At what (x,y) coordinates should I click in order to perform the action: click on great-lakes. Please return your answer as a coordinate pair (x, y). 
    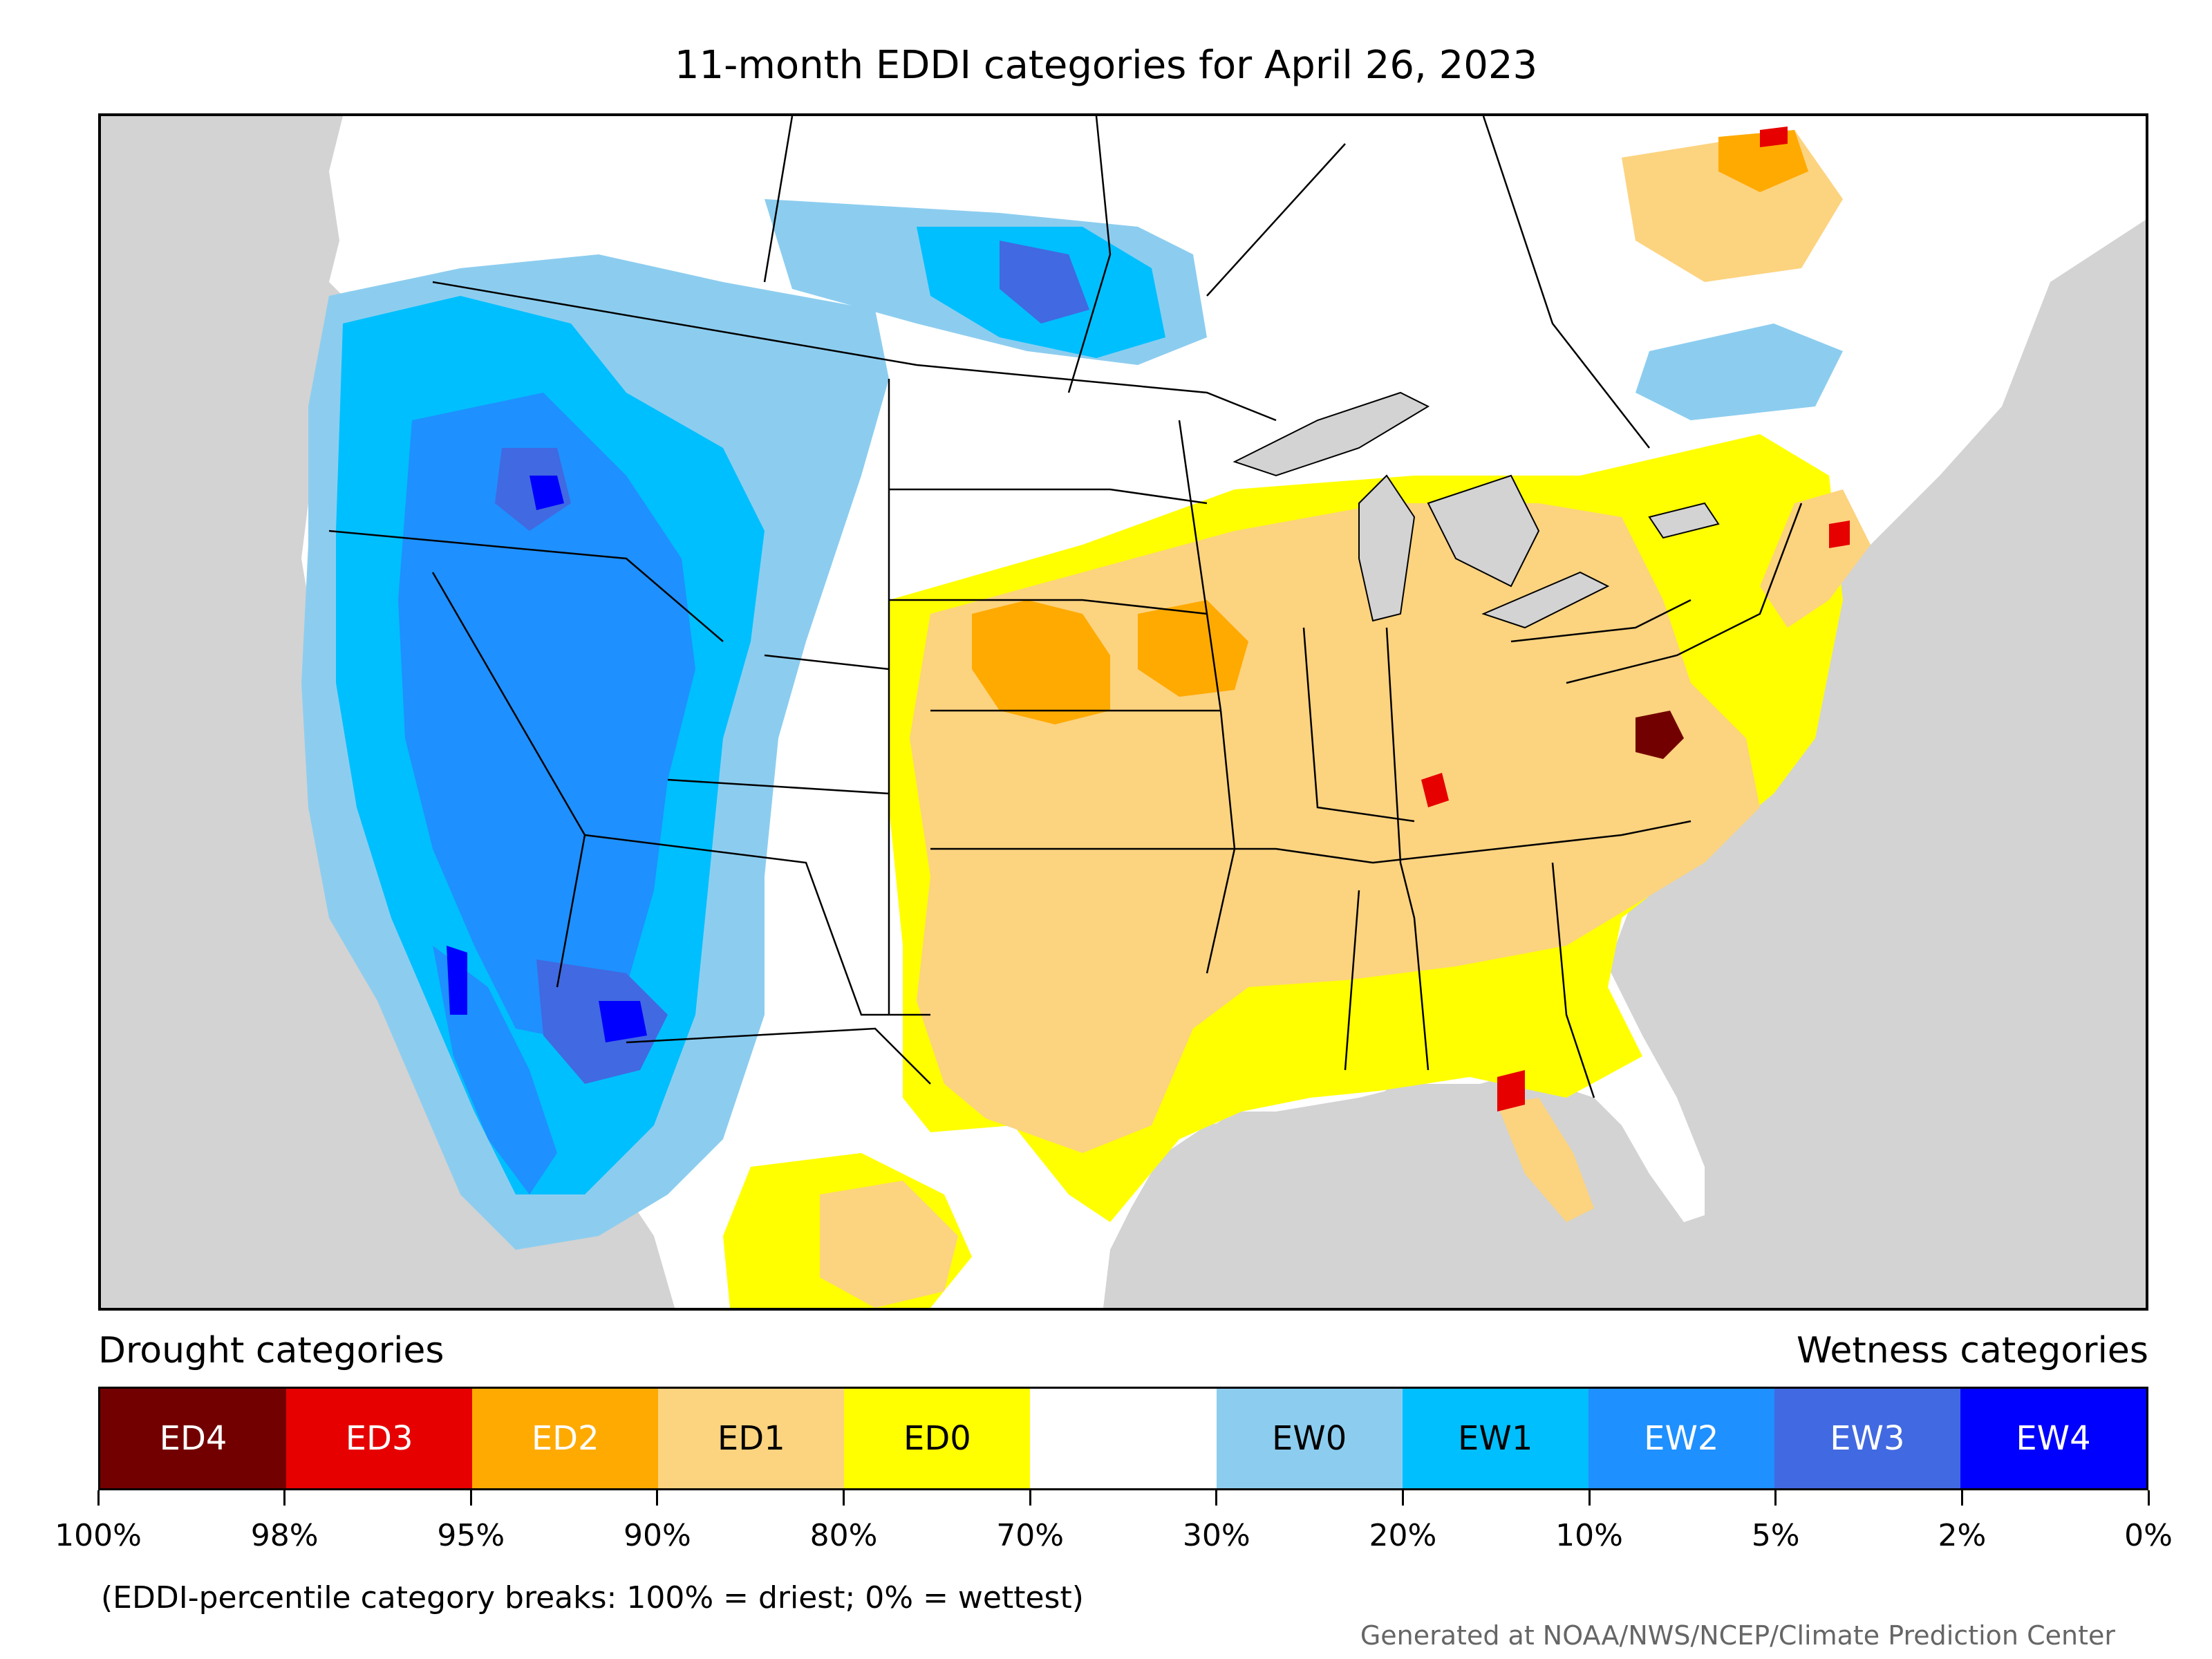
    Looking at the image, I should click on (1476, 510).